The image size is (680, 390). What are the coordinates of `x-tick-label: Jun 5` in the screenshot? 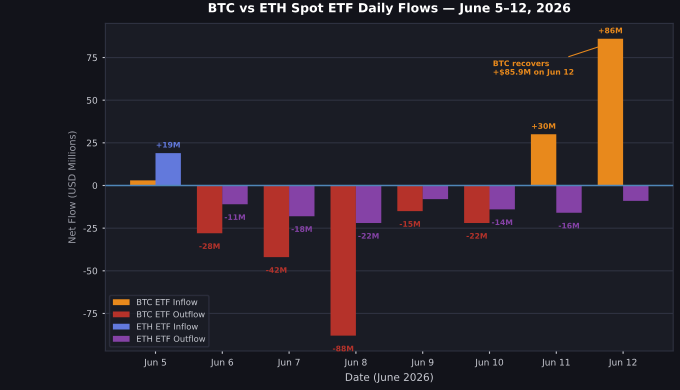 It's located at (155, 363).